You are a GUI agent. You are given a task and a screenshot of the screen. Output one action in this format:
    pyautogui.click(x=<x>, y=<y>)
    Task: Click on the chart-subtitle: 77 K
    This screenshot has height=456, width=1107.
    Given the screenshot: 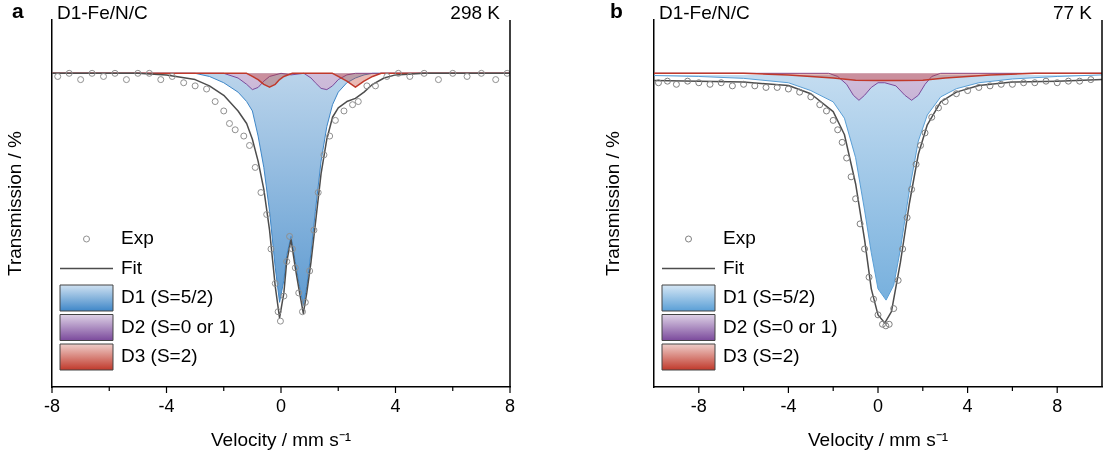 What is the action you would take?
    pyautogui.click(x=1072, y=12)
    